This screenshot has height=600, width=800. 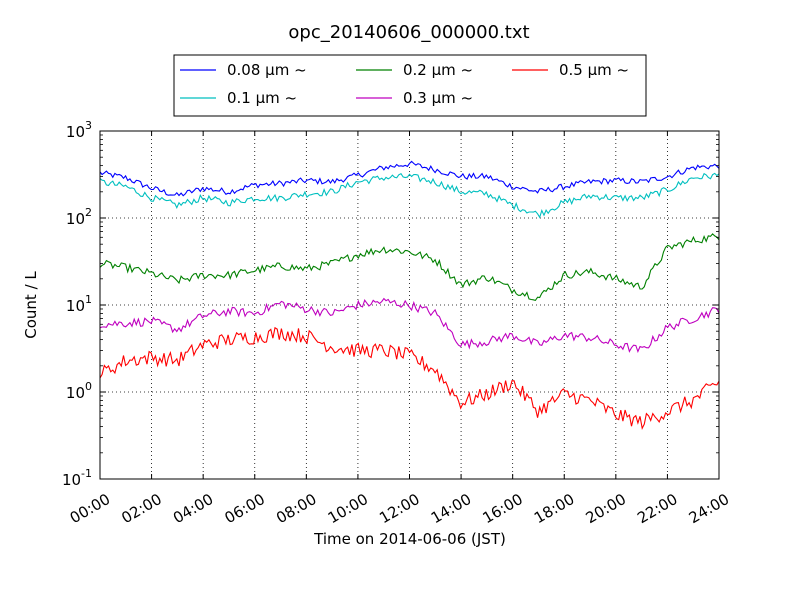 What do you see at coordinates (267, 70) in the screenshot?
I see `legend-label: 0.08 μm ~` at bounding box center [267, 70].